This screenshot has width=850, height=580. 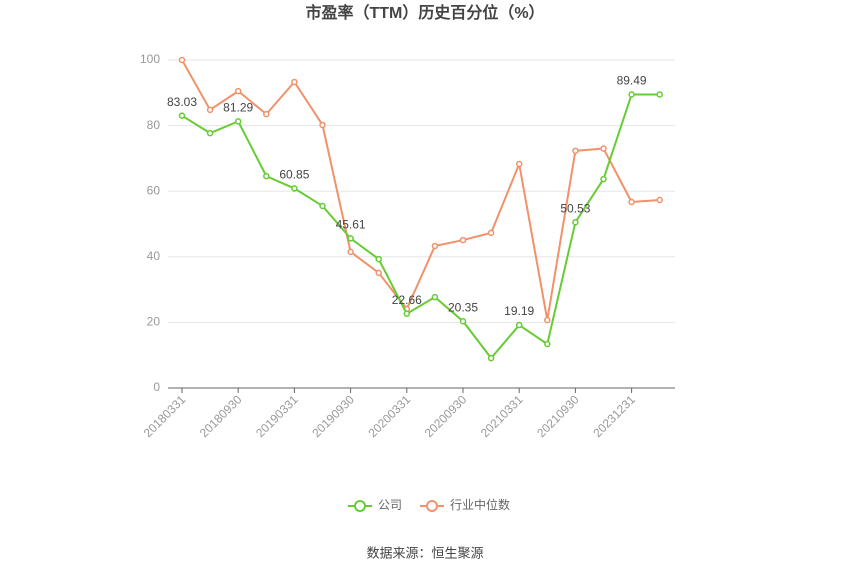 What do you see at coordinates (238, 108) in the screenshot?
I see `data-label: 81.29` at bounding box center [238, 108].